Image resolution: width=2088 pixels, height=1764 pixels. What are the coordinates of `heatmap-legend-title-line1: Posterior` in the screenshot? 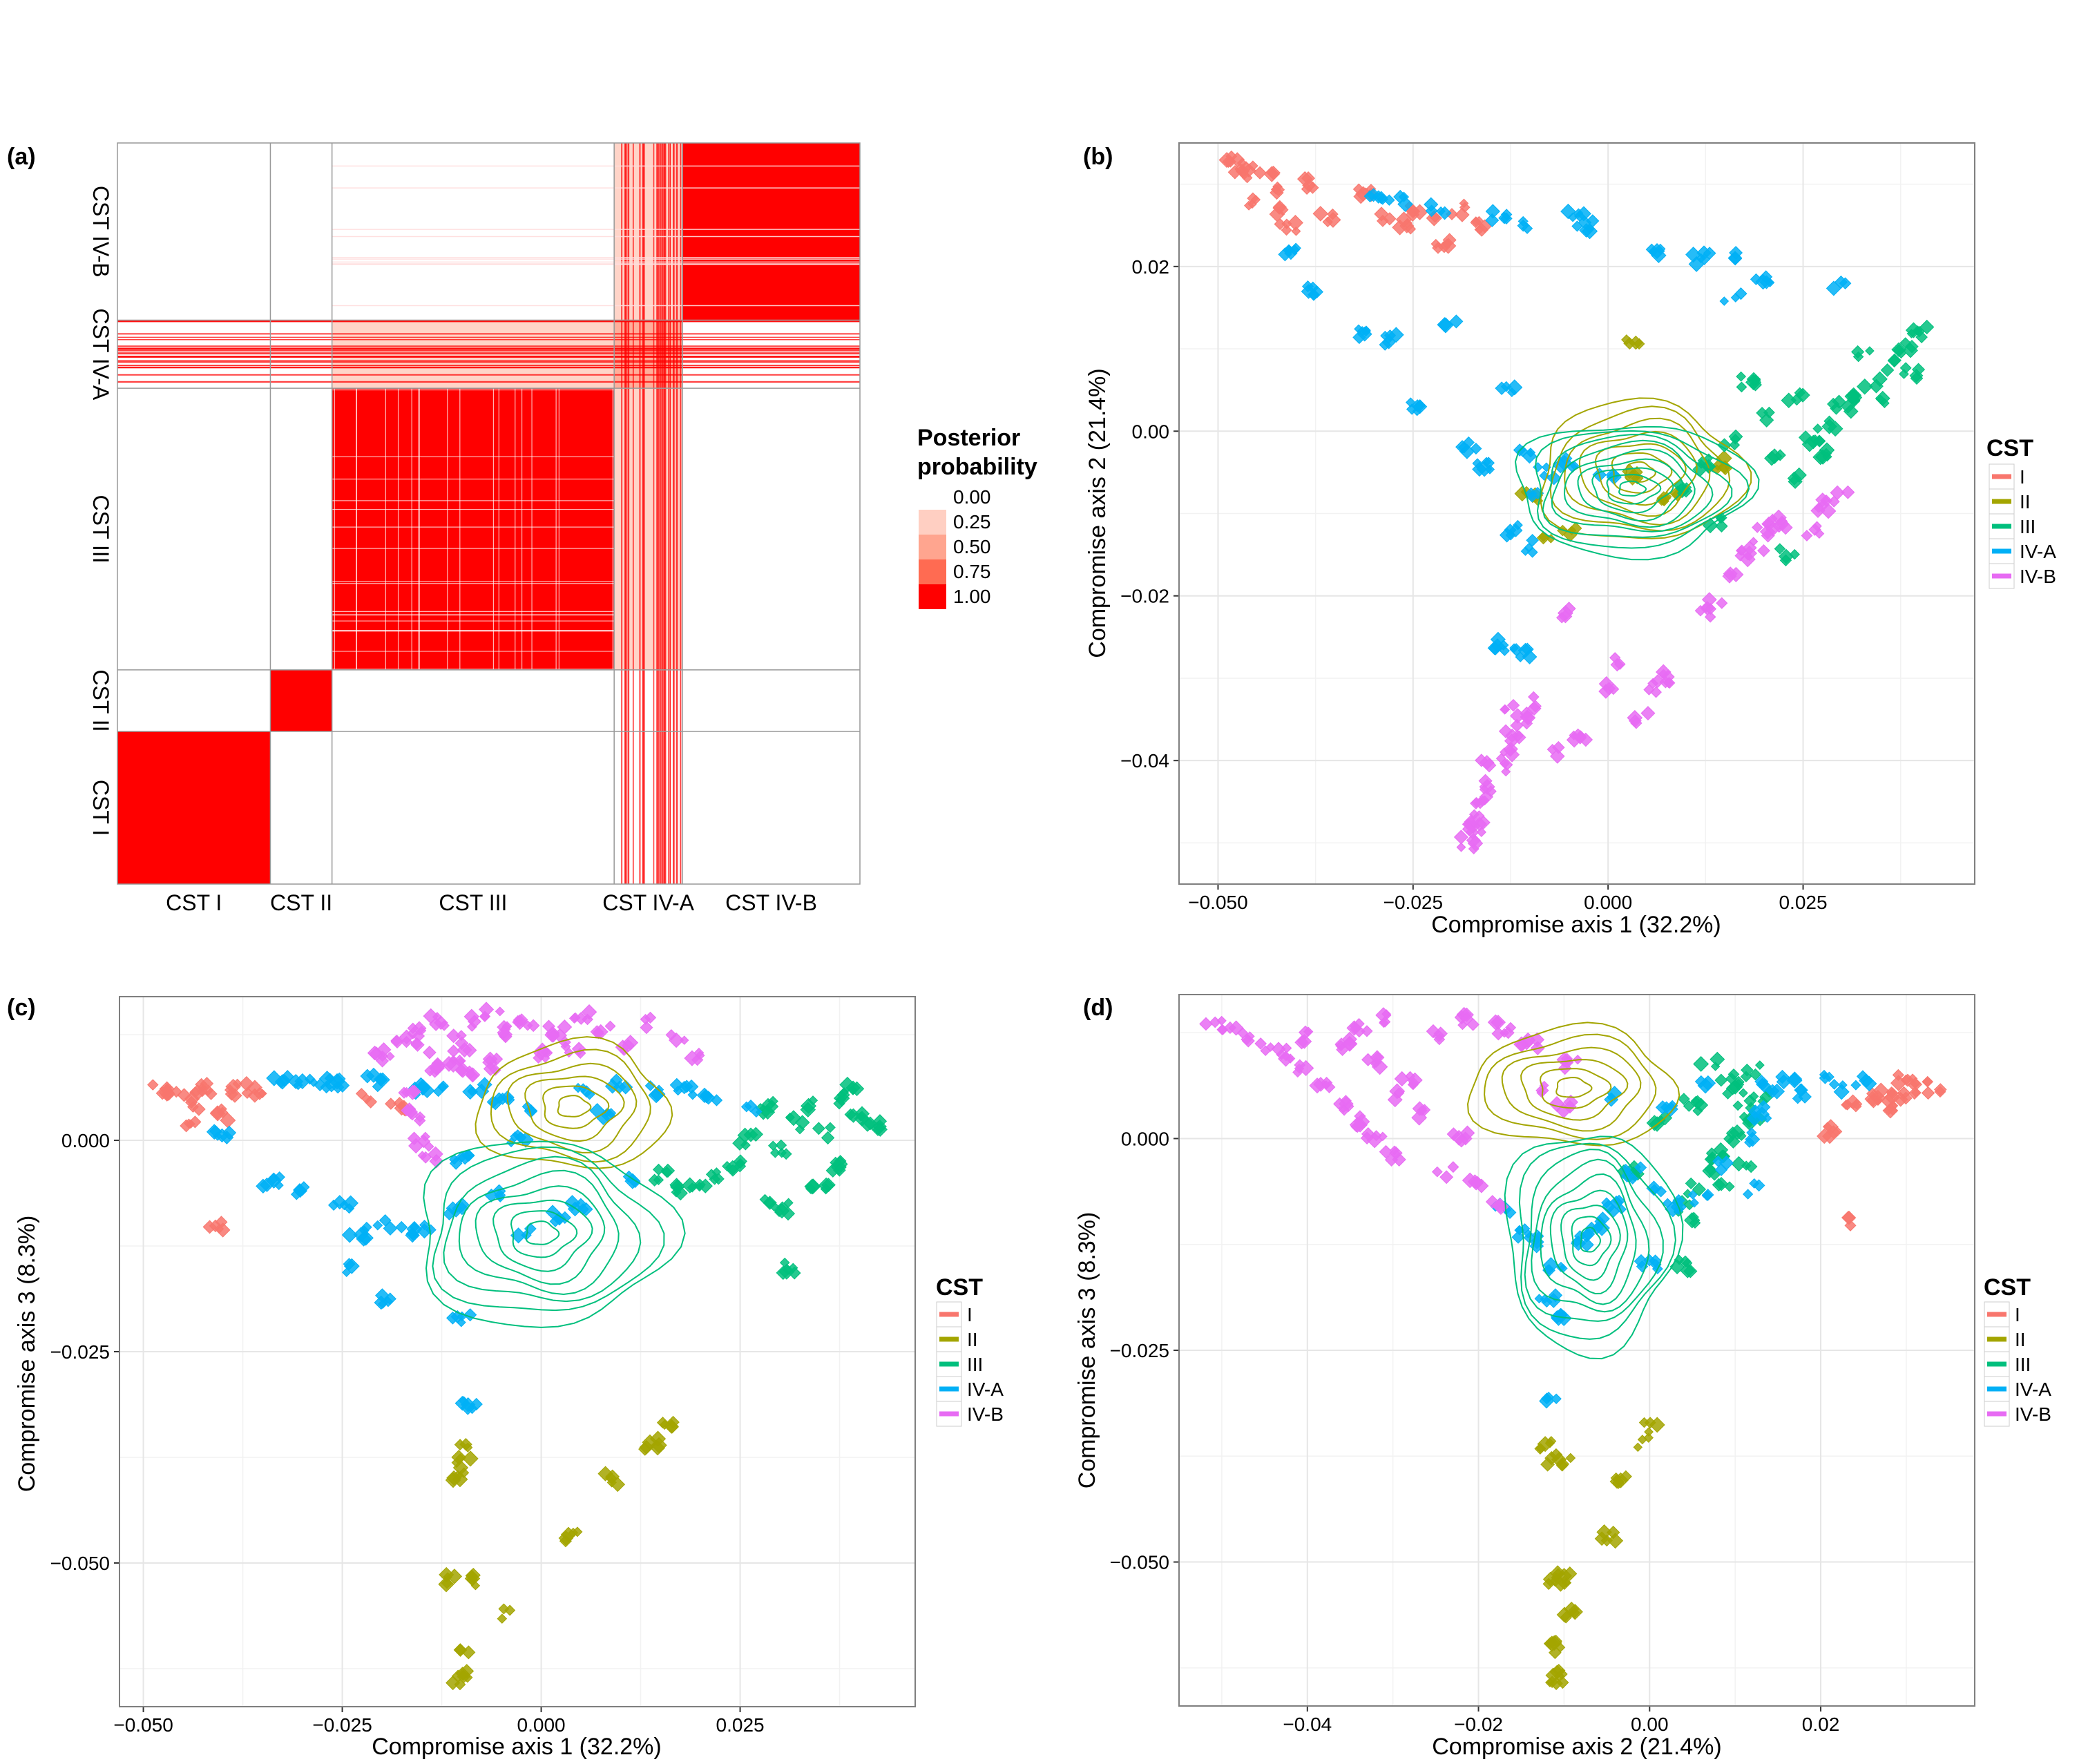 It's located at (968, 438).